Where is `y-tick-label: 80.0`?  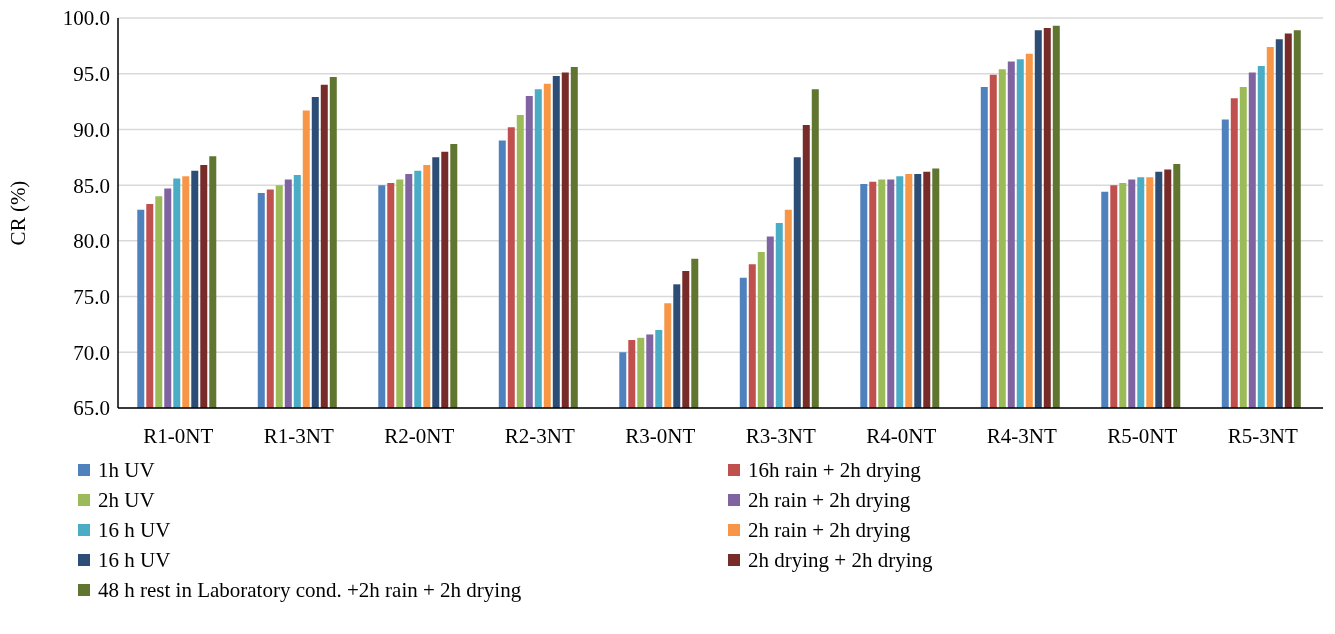 y-tick-label: 80.0 is located at coordinates (91, 241).